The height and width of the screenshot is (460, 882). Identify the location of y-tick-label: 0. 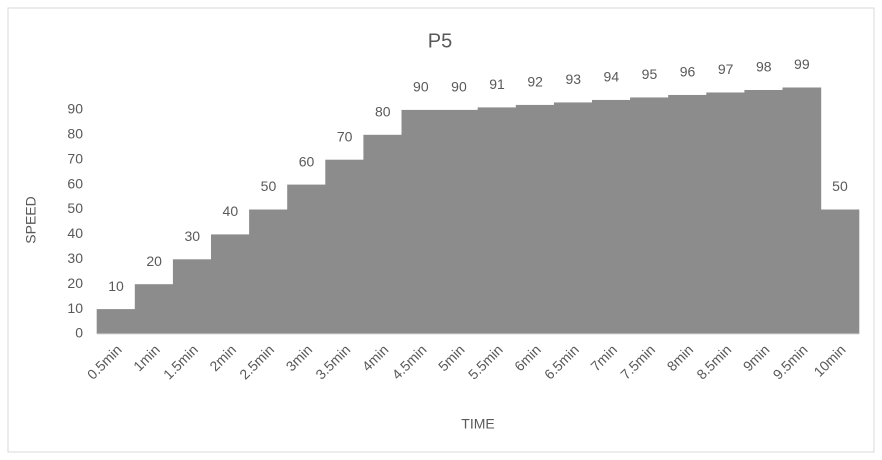
(79, 333).